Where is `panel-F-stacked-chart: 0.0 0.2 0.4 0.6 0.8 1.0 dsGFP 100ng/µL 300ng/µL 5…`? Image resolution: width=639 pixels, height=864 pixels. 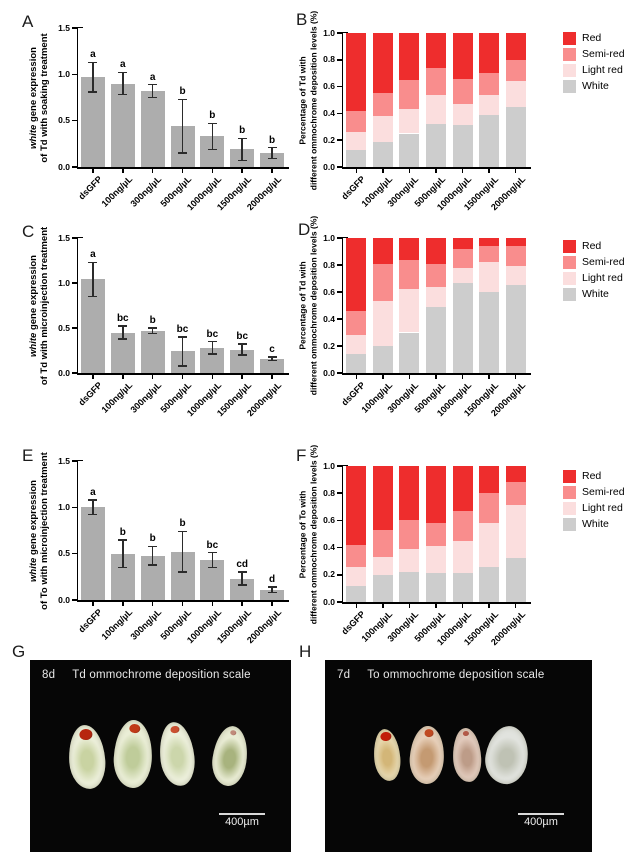
panel-F-stacked-chart: 0.0 0.2 0.4 0.6 0.8 1.0 dsGFP 100ng/µL 300ng/µL 5… is located at coordinates (427, 554).